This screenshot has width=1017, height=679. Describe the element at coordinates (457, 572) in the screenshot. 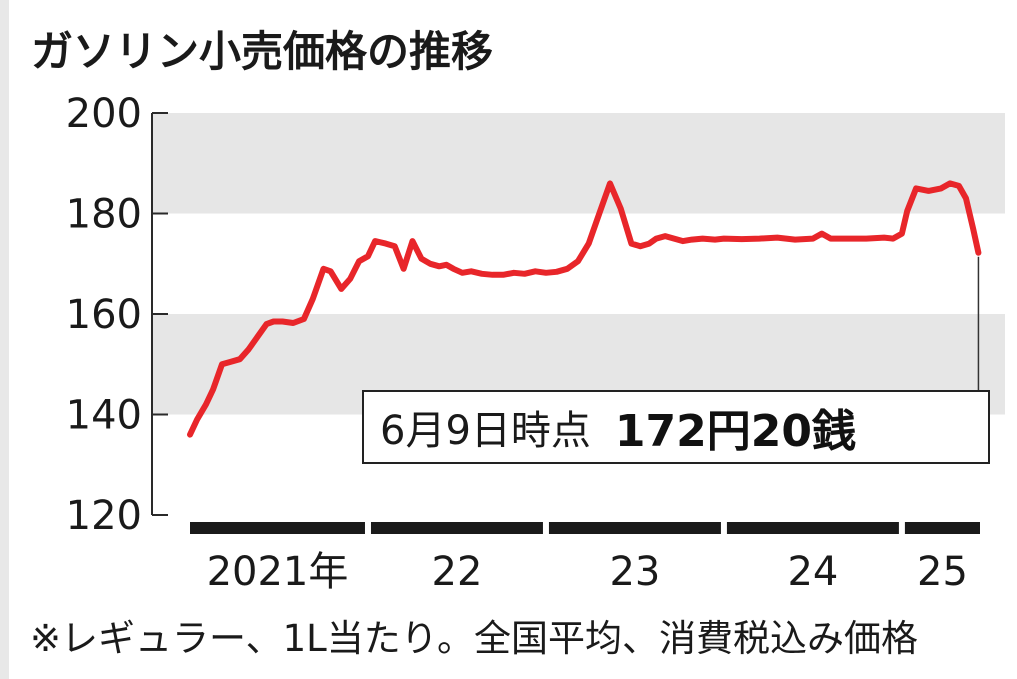

I see `year-label-22: 22` at that location.